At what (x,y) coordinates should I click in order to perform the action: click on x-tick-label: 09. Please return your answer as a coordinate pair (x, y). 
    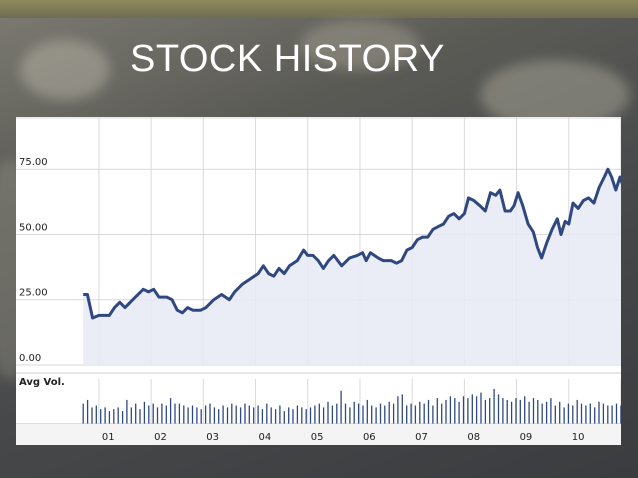
    Looking at the image, I should click on (526, 437).